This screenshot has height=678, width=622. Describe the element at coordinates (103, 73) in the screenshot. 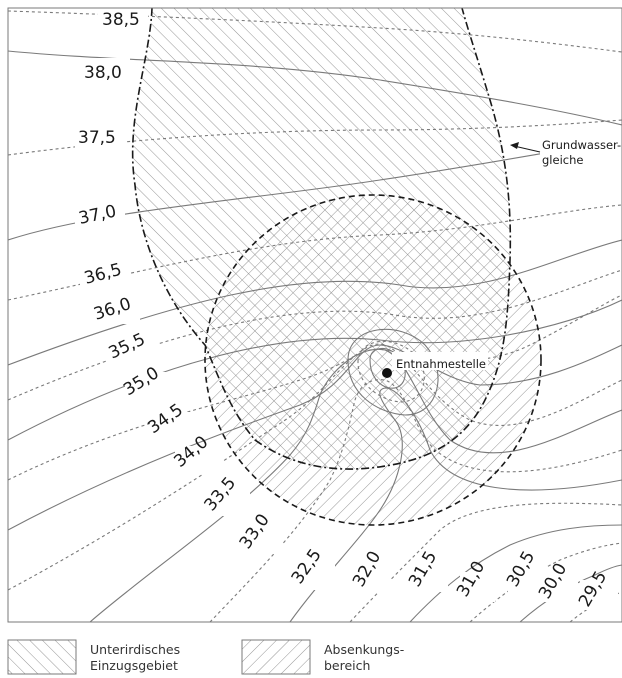

I see `isoline-label: 38,0` at that location.